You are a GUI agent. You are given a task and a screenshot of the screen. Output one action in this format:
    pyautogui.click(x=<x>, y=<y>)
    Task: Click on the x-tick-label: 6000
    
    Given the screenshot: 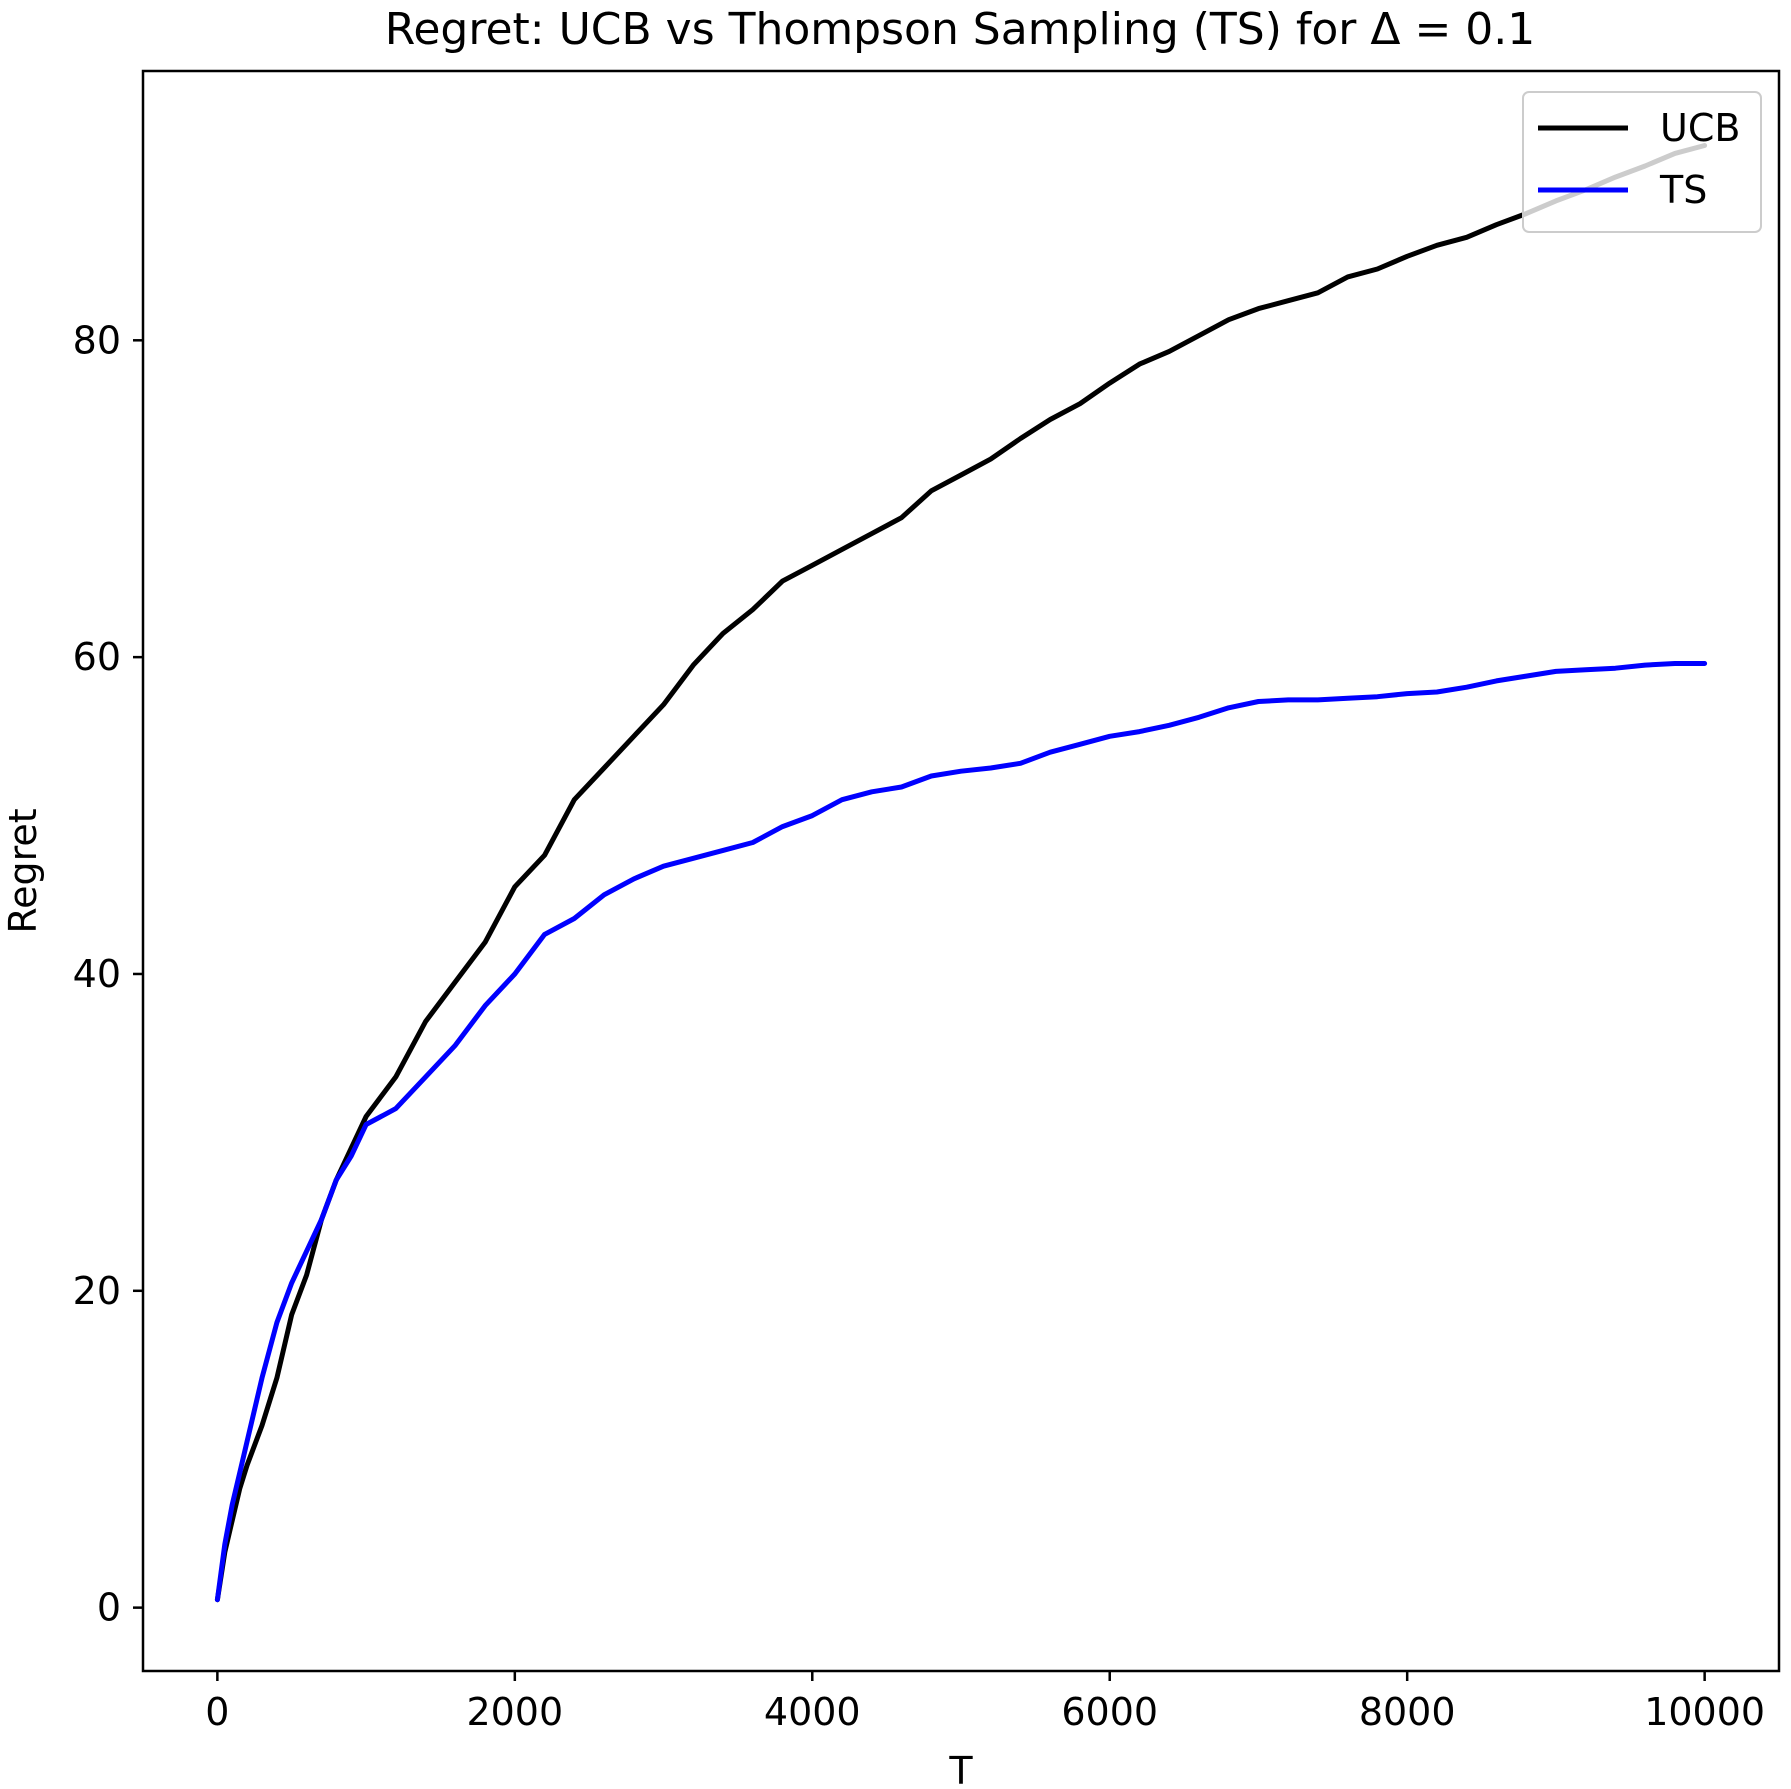 What is the action you would take?
    pyautogui.click(x=1109, y=1712)
    